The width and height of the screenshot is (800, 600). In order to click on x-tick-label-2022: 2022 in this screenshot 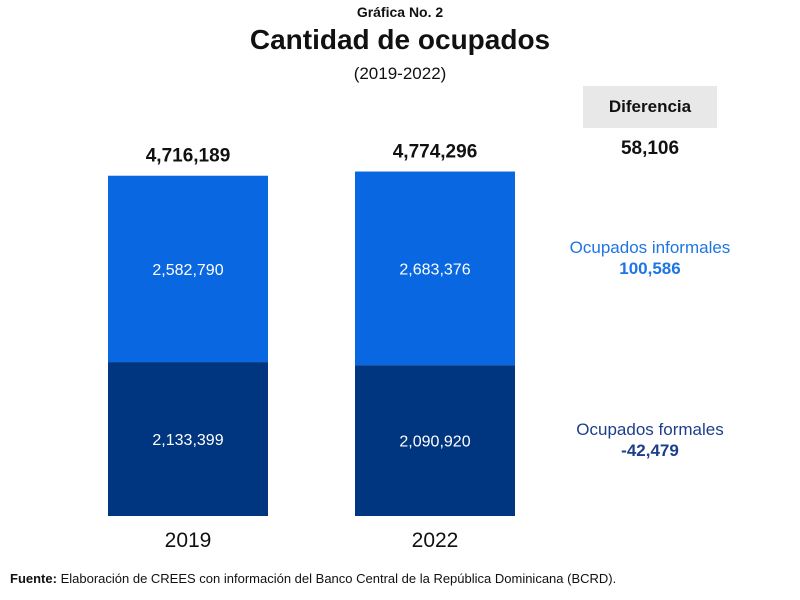, I will do `click(435, 540)`.